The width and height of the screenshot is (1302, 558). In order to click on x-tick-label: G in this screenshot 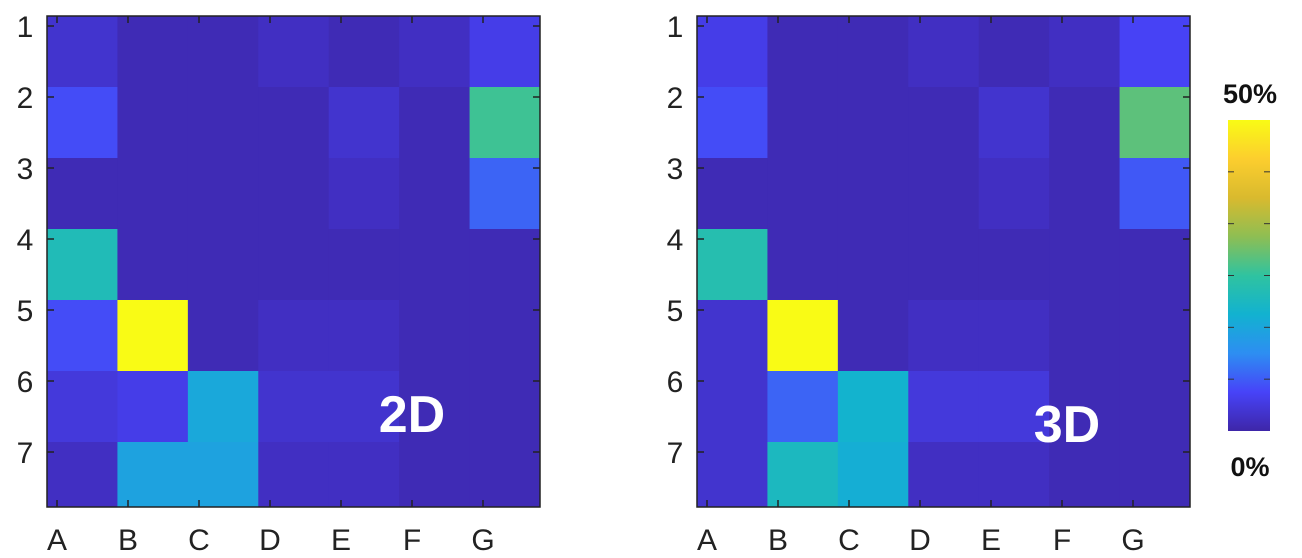, I will do `click(482, 540)`.